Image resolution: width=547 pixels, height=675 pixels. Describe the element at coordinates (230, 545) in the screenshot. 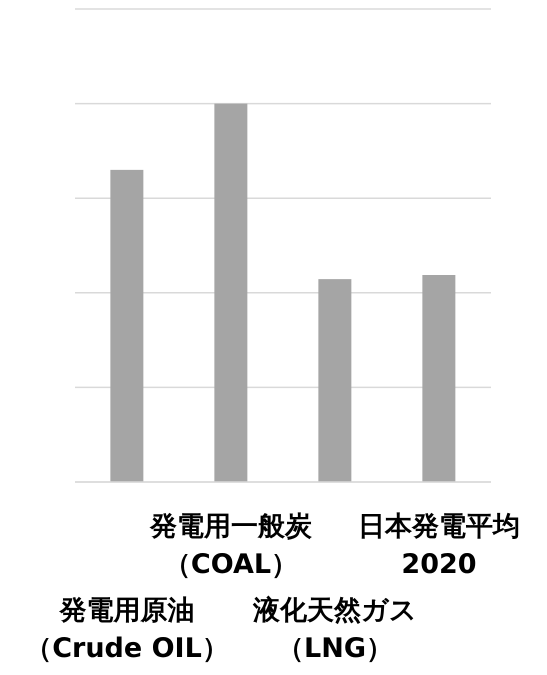

I see `x-tick-label: 発電用一般炭（COAL）` at that location.